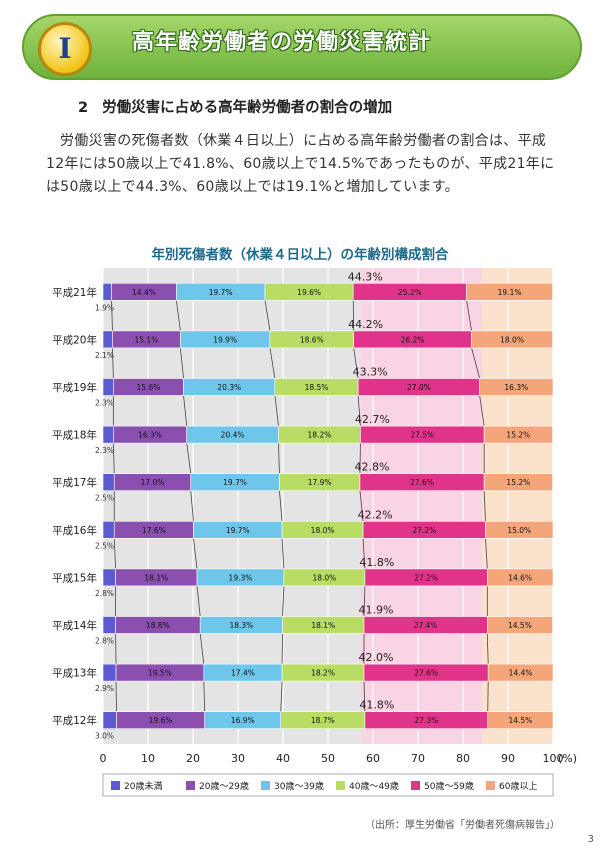 This screenshot has width=600, height=849. I want to click on section-banner, so click(302, 47).